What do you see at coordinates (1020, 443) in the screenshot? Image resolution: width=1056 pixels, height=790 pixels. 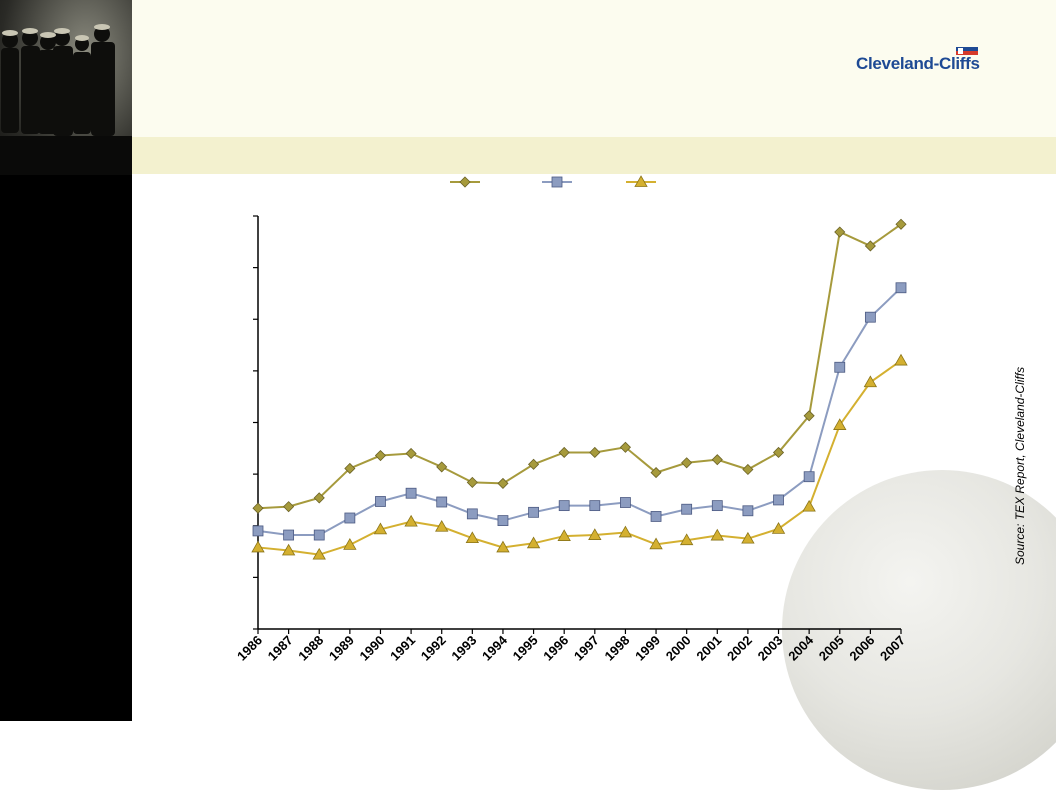 I see `source-text: TEX Report, Cleveland-Cliffs` at bounding box center [1020, 443].